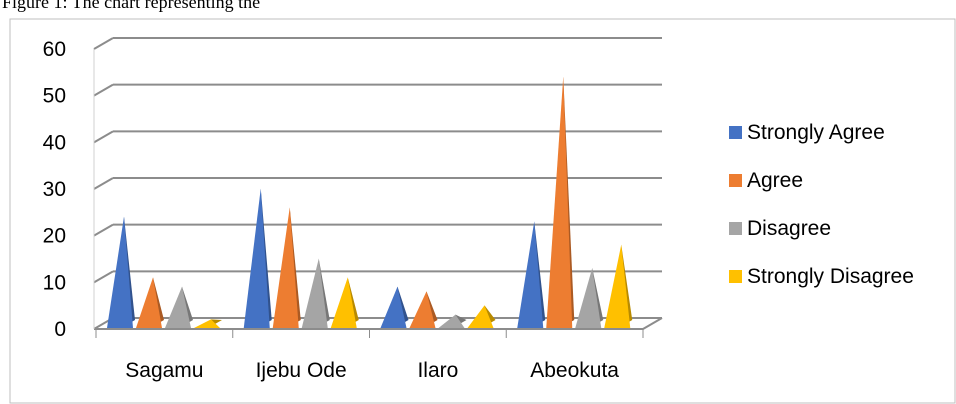 This screenshot has height=404, width=956. I want to click on y-tick-label: 50, so click(54, 96).